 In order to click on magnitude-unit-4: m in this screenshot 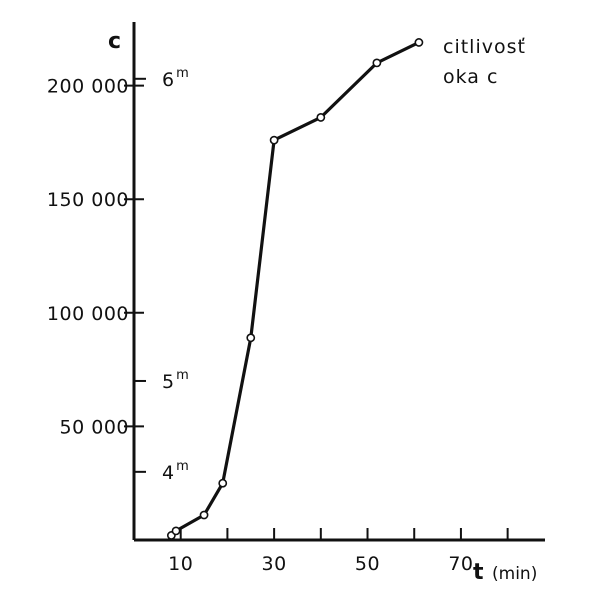, I will do `click(182, 466)`.